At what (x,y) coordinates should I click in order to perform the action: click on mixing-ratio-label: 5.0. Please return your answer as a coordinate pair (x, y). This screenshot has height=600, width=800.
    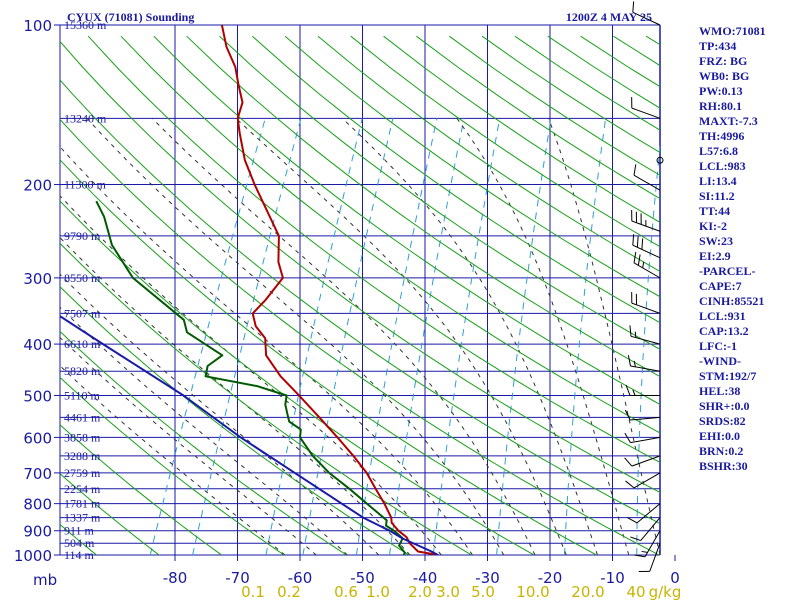
    Looking at the image, I should click on (483, 591).